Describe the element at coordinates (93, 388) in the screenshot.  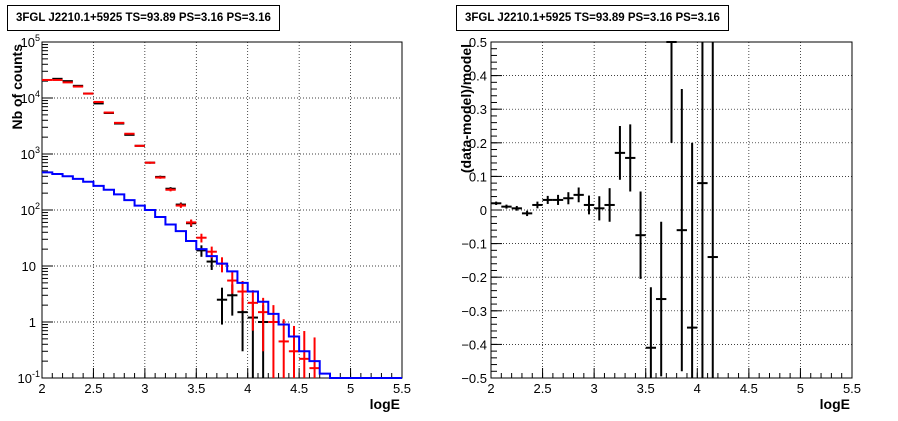
I see `left-x-tick-label: 2.5` at that location.